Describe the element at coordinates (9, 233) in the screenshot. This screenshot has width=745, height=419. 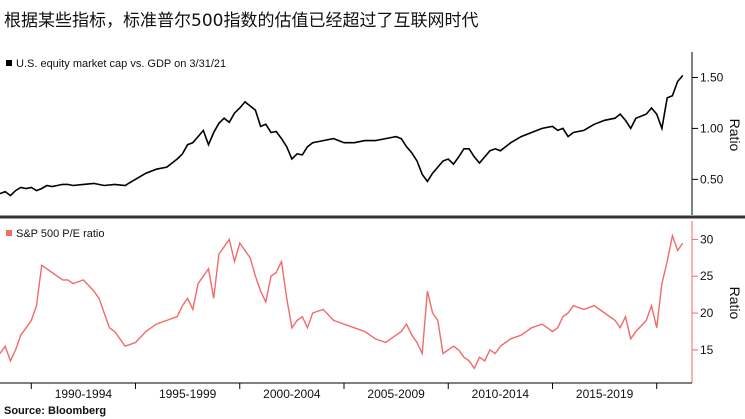
I see `bottom-legend-swatch` at that location.